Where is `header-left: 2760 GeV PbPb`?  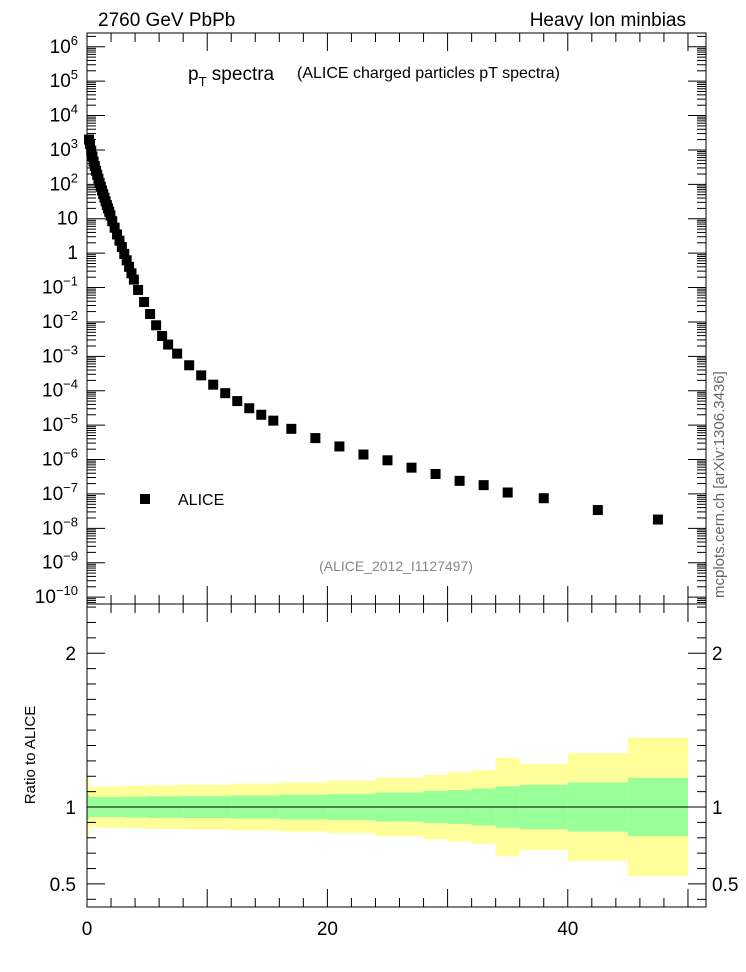
header-left: 2760 GeV PbPb is located at coordinates (166, 20).